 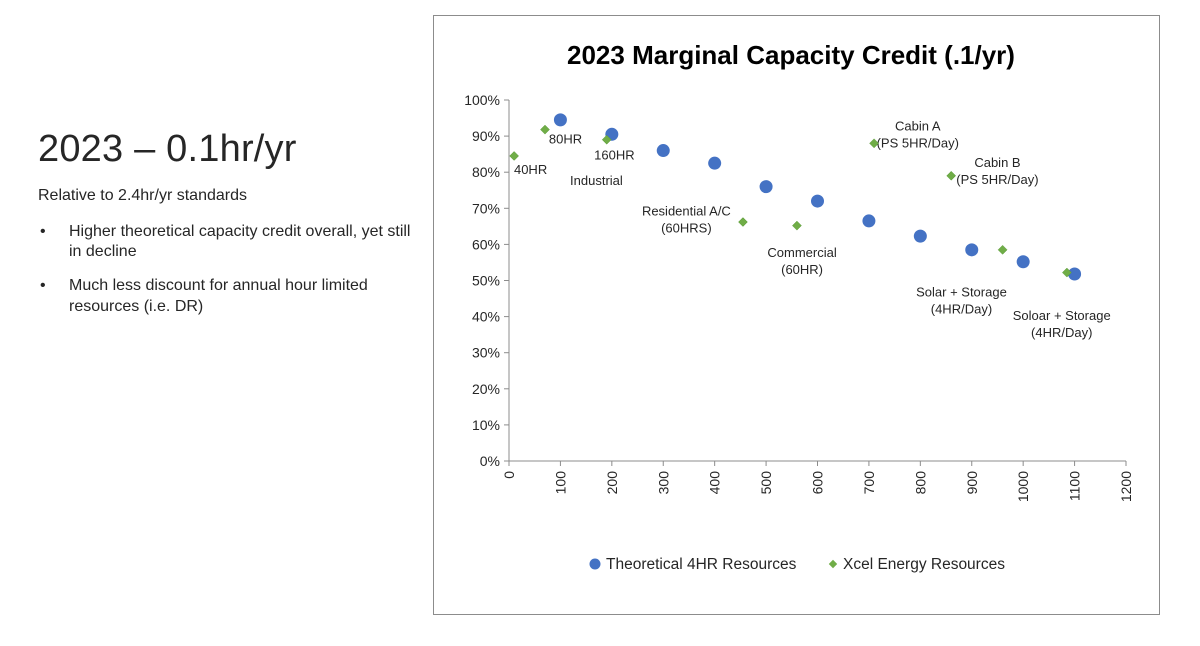 I want to click on x-tick-label: 200, so click(x=612, y=483).